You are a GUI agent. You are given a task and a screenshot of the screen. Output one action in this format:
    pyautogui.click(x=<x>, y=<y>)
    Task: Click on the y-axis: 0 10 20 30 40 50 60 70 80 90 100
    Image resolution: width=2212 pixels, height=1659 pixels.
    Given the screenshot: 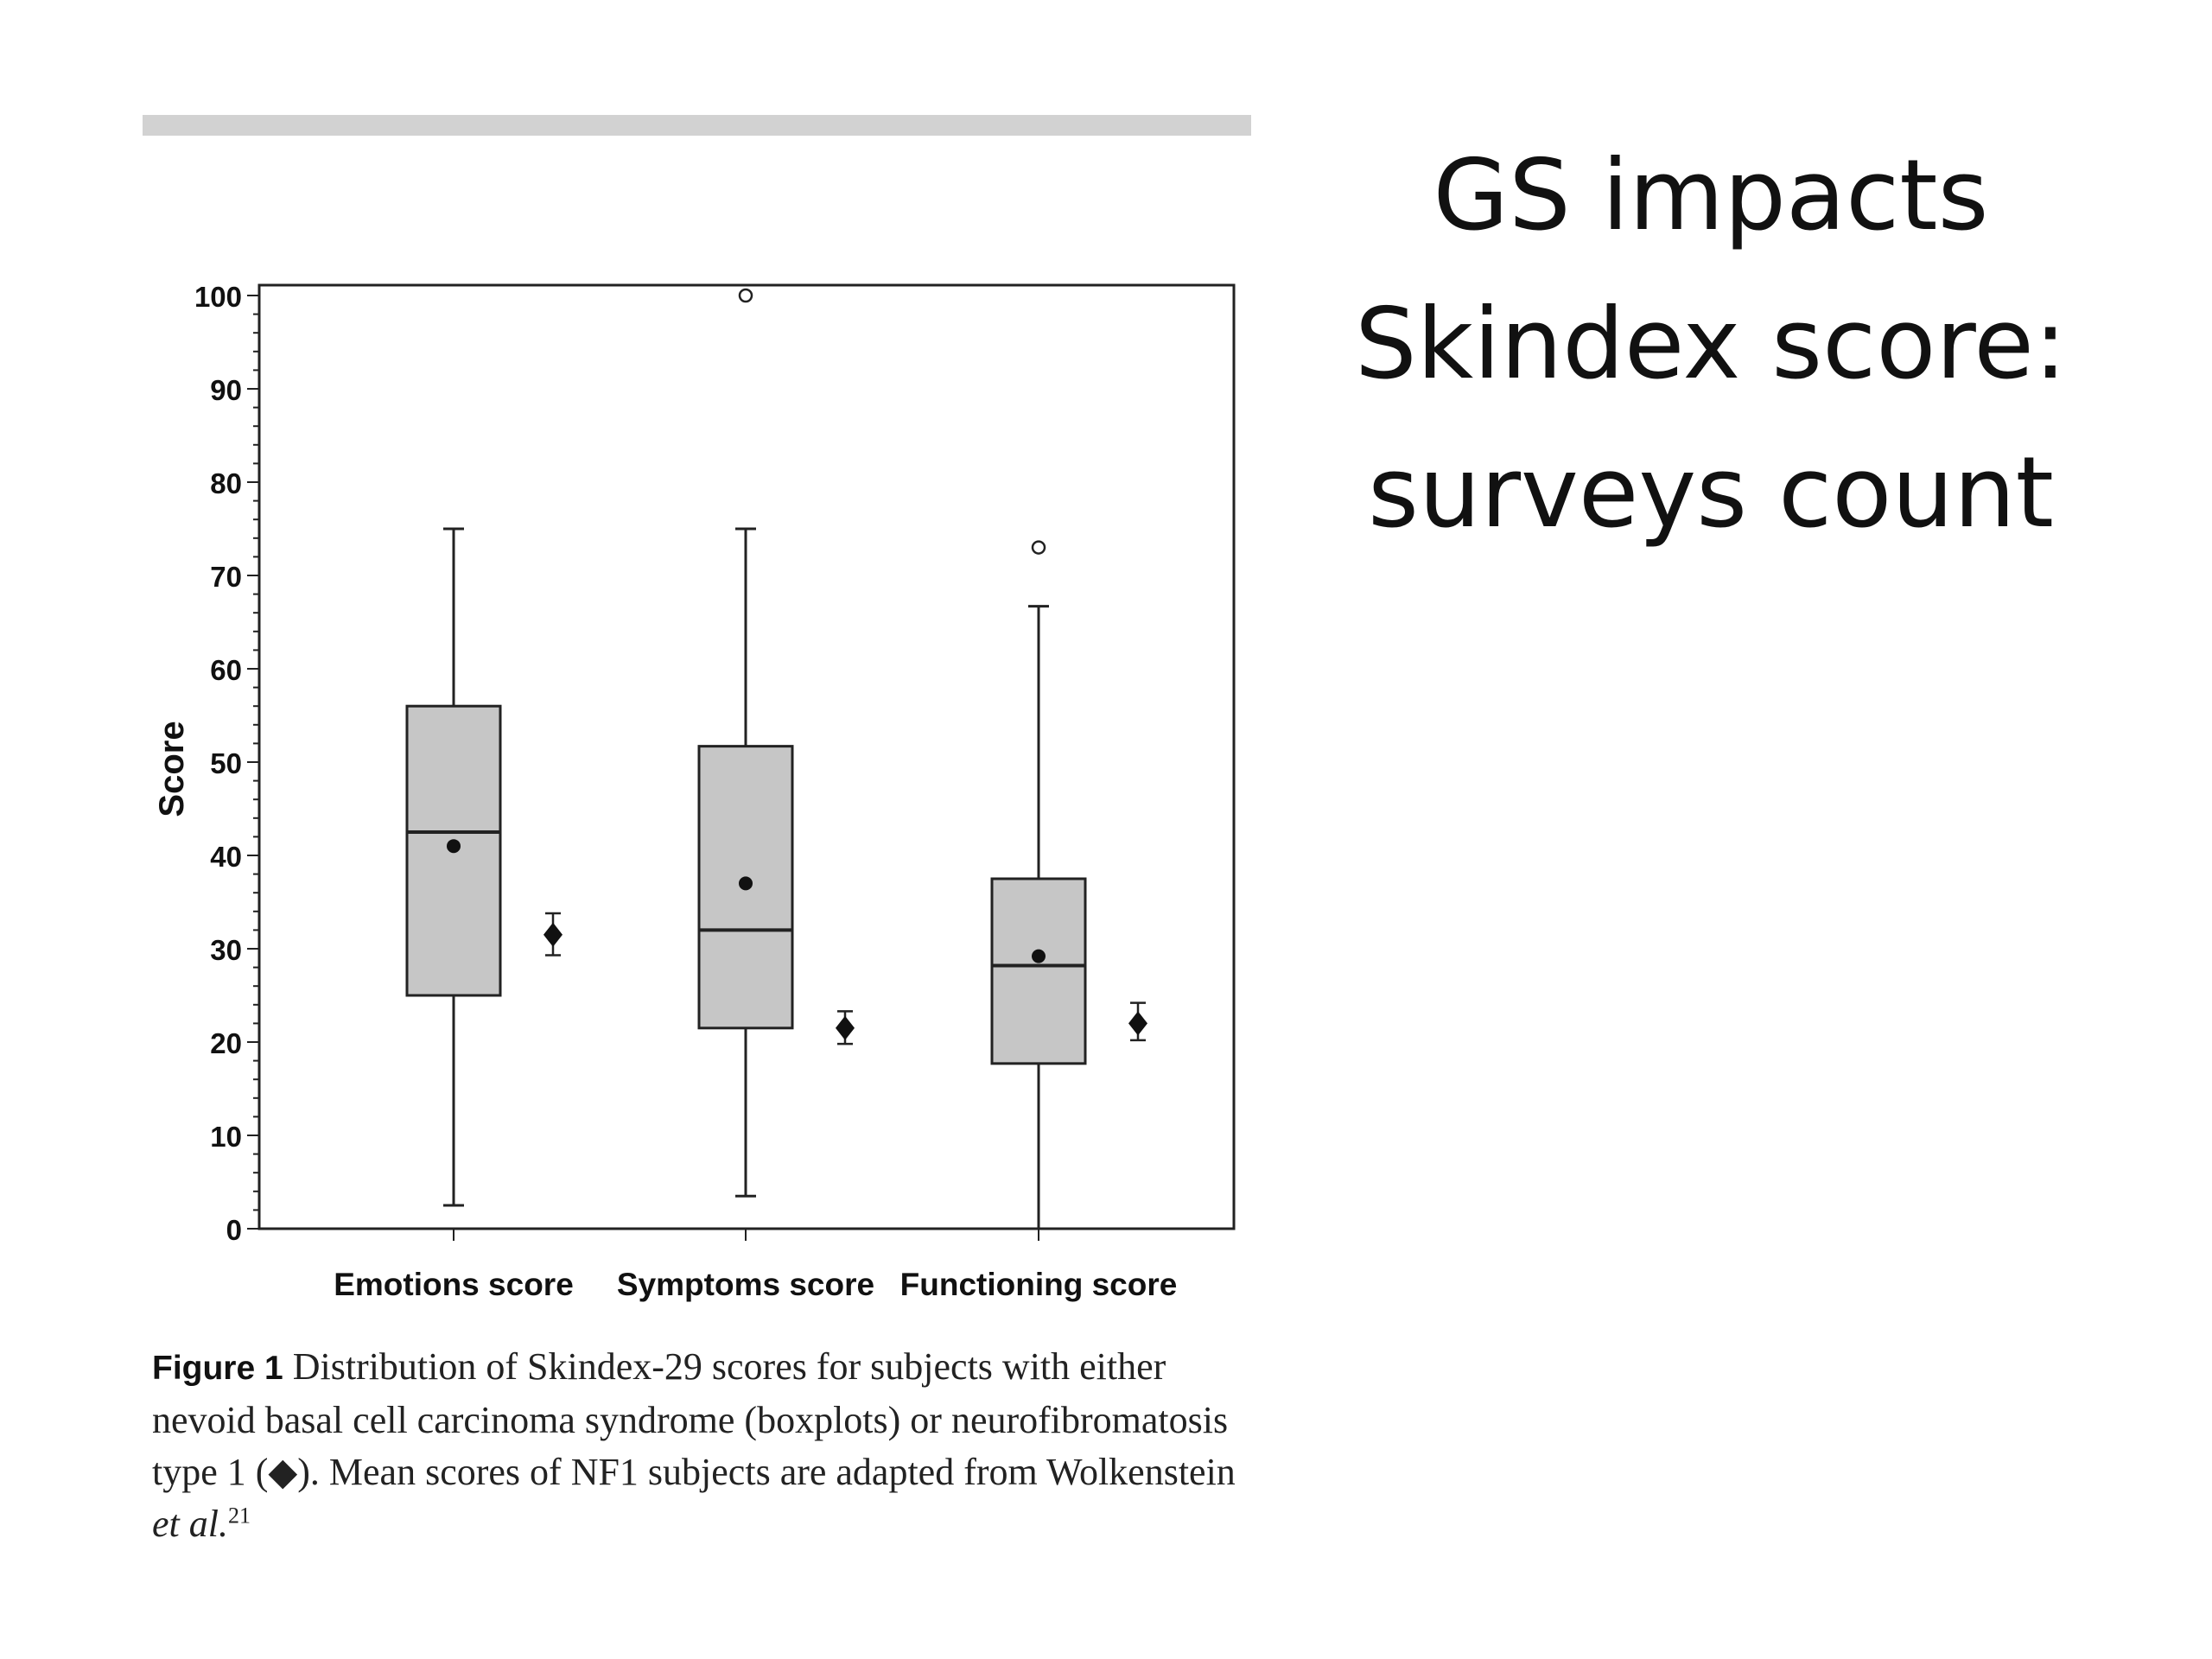 What is the action you would take?
    pyautogui.click(x=226, y=763)
    